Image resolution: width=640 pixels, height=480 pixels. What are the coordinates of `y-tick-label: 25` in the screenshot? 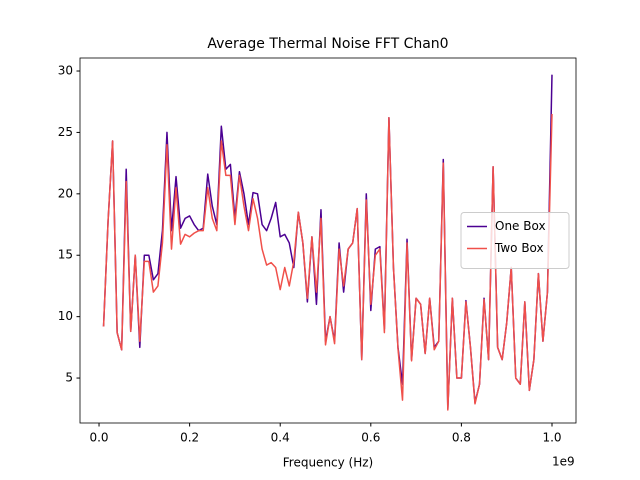 It's located at (65, 132).